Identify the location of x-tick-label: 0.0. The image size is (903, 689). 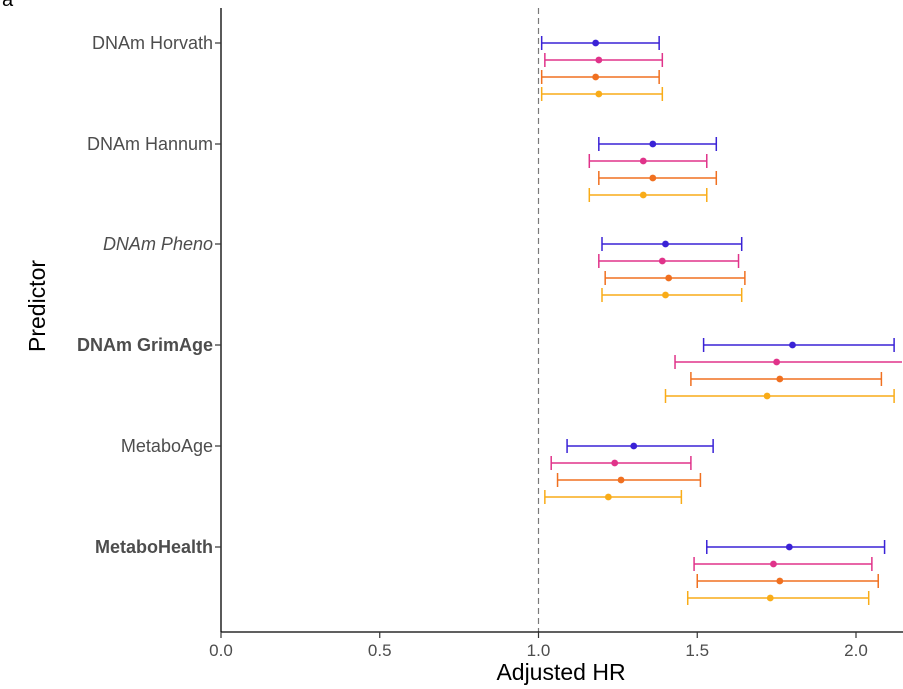
(221, 650).